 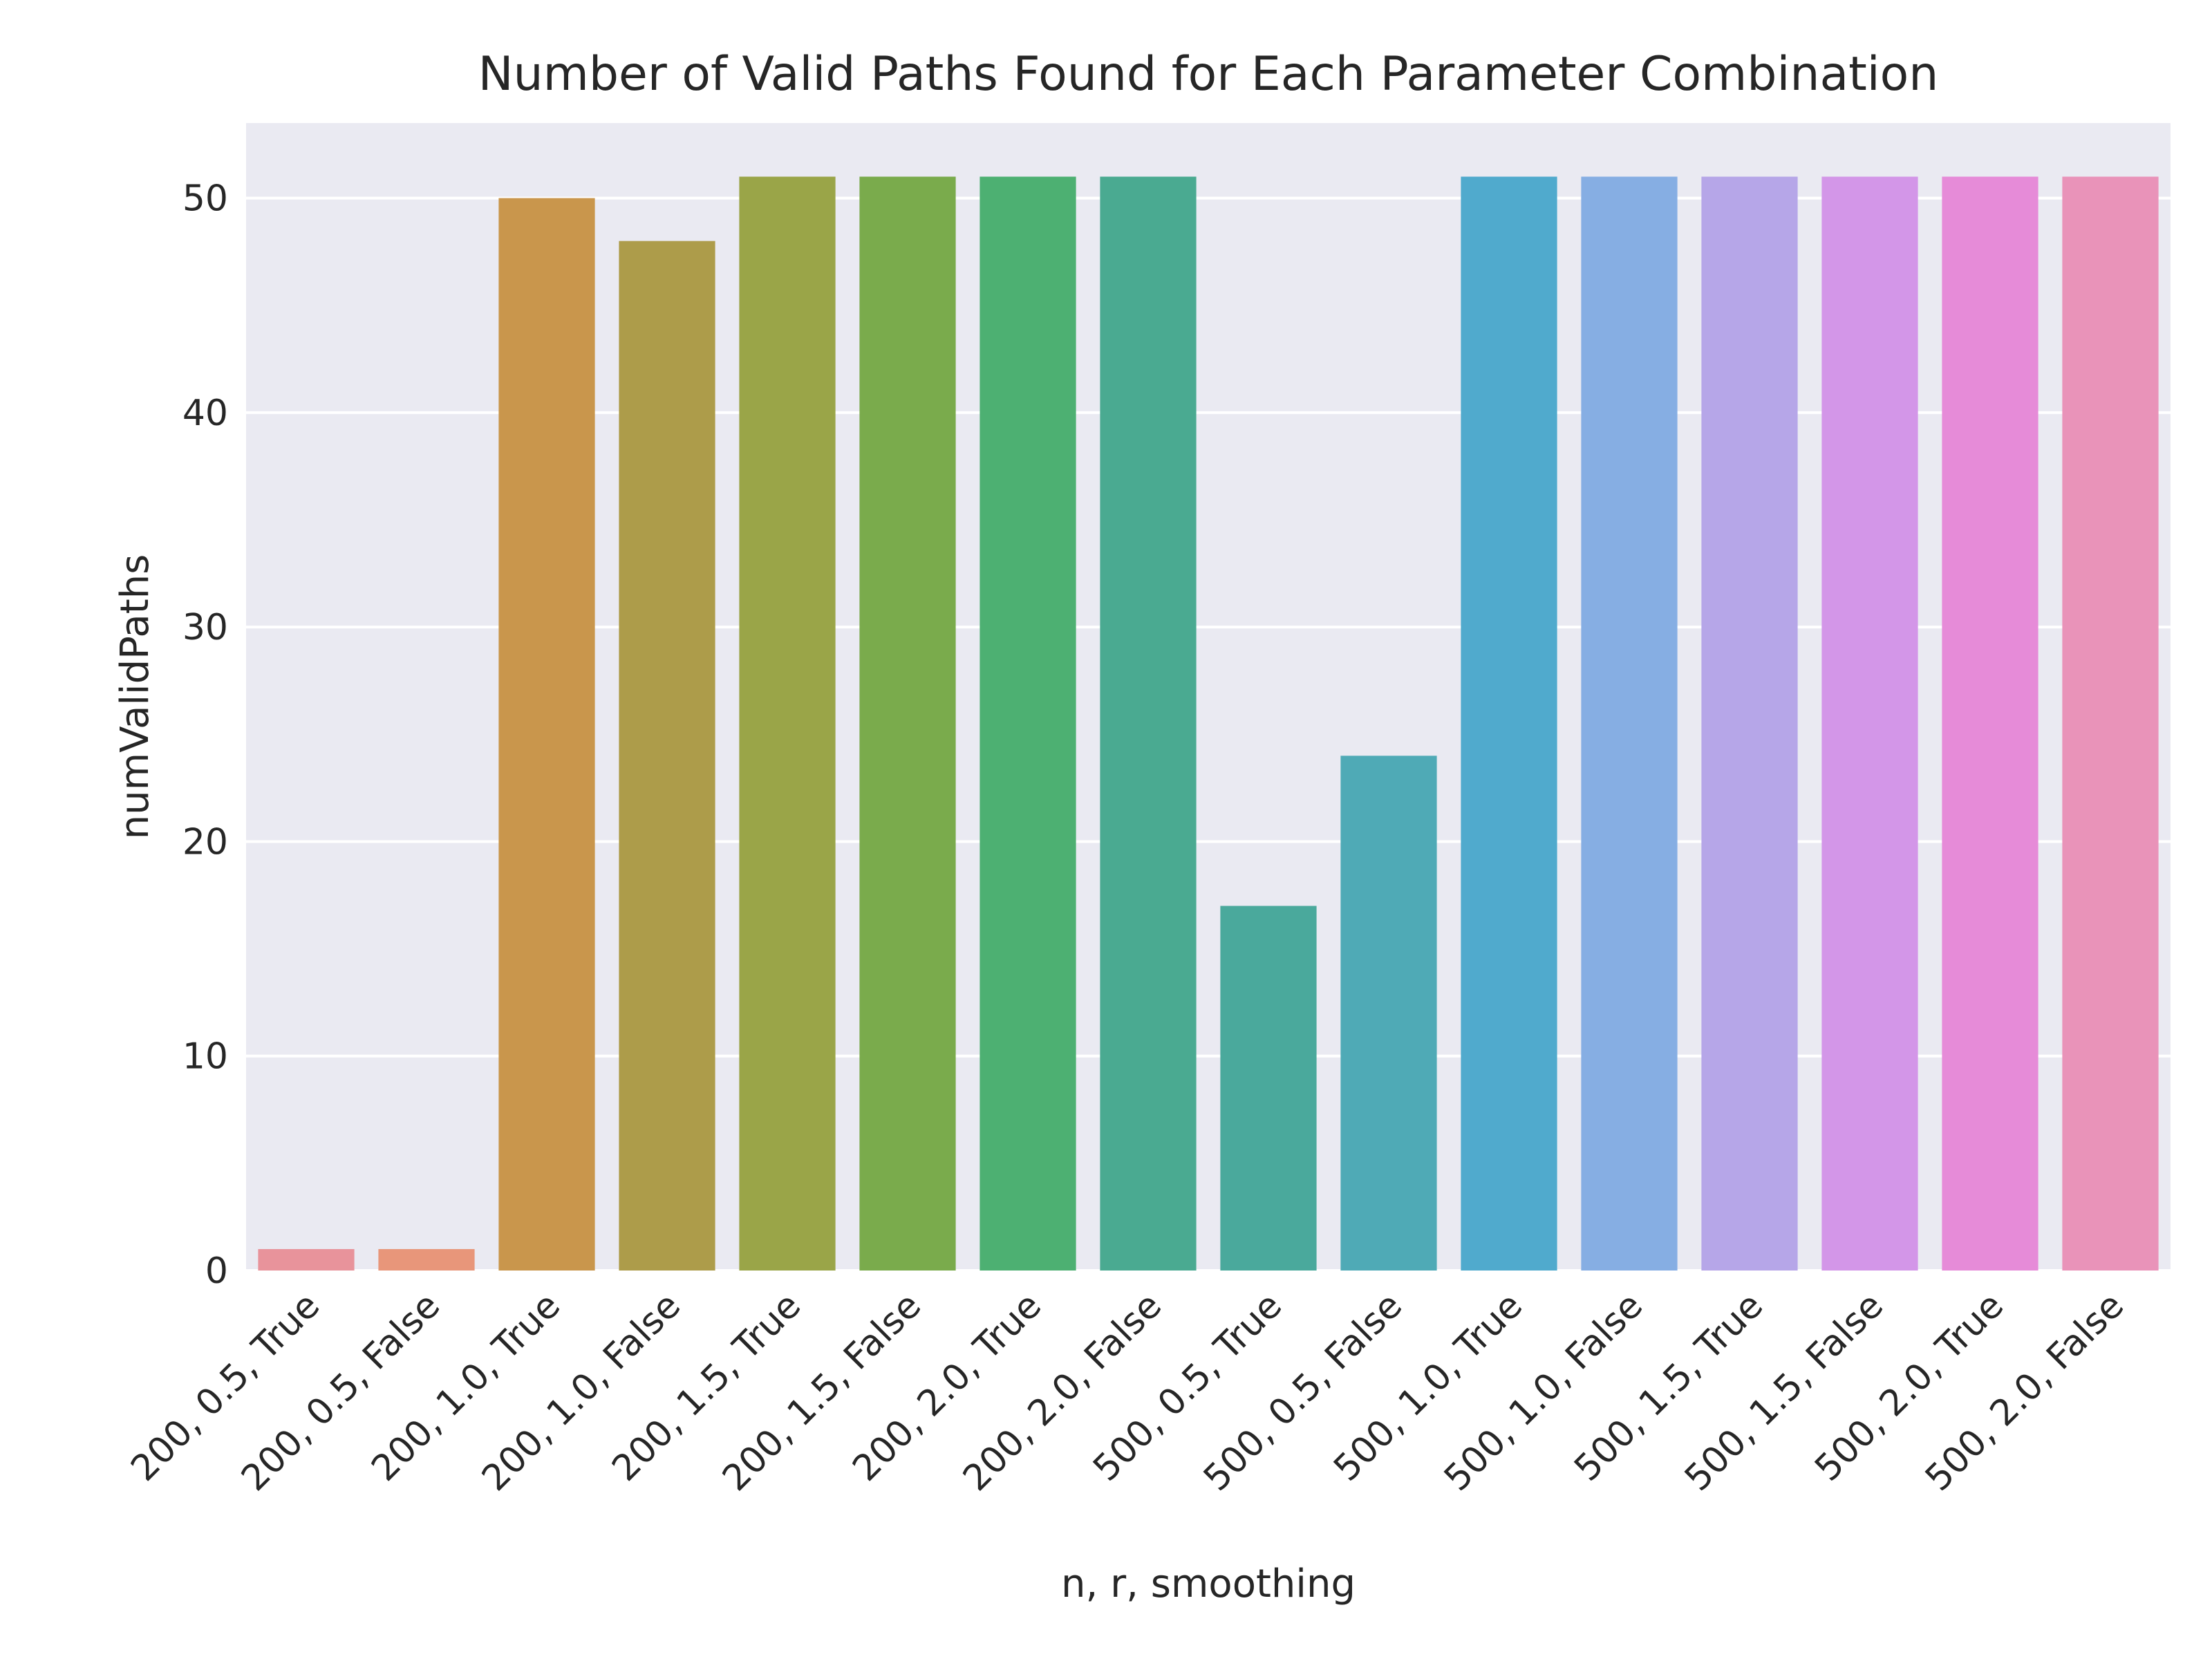 What do you see at coordinates (205, 199) in the screenshot?
I see `y-tick-label: 50` at bounding box center [205, 199].